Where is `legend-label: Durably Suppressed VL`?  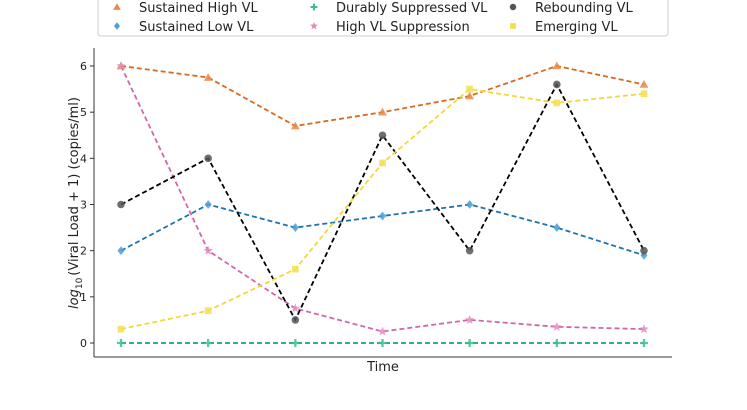 legend-label: Durably Suppressed VL is located at coordinates (412, 8).